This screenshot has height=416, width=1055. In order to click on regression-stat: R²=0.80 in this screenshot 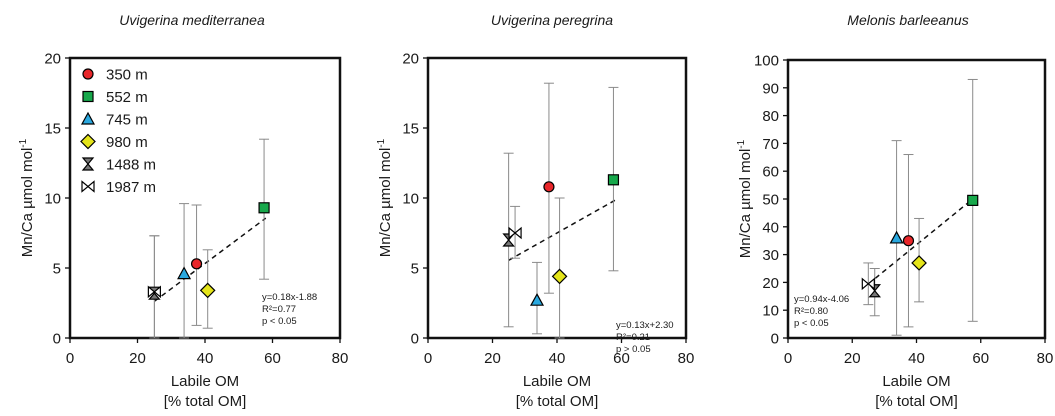, I will do `click(811, 311)`.